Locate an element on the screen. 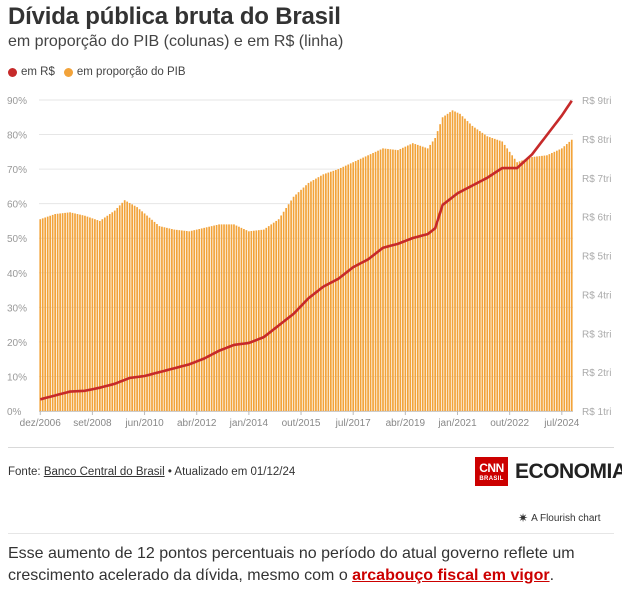  y-right-tick-label: R$ 3tri is located at coordinates (596, 334).